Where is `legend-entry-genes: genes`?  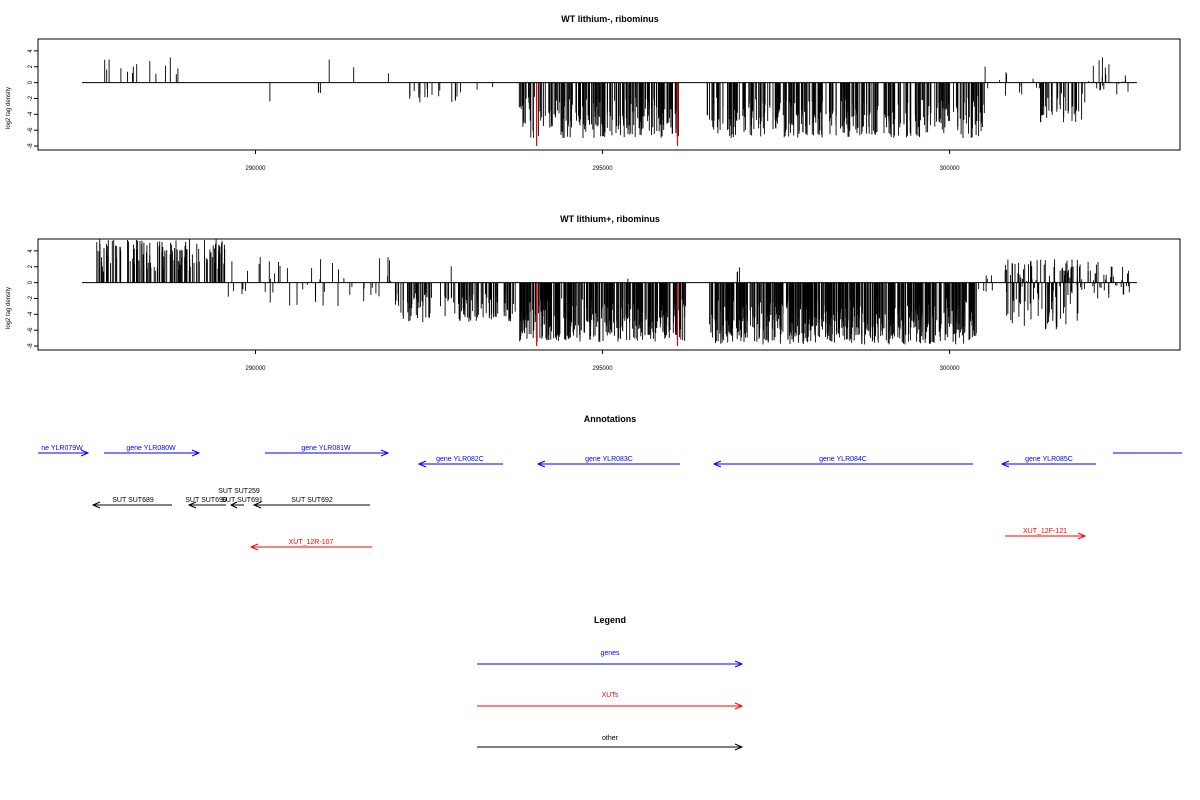
legend-entry-genes: genes is located at coordinates (610, 659).